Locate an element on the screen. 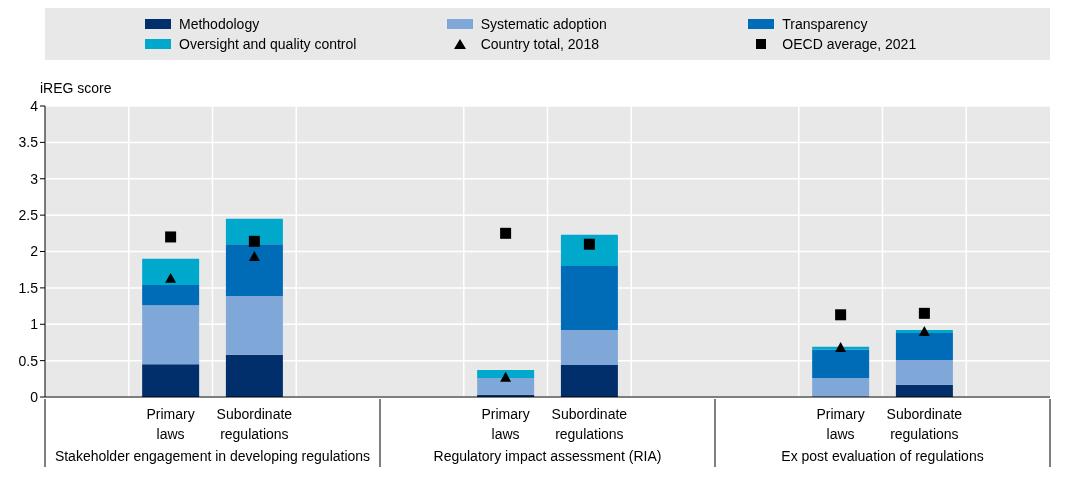  legend-label: Transparency is located at coordinates (825, 24).